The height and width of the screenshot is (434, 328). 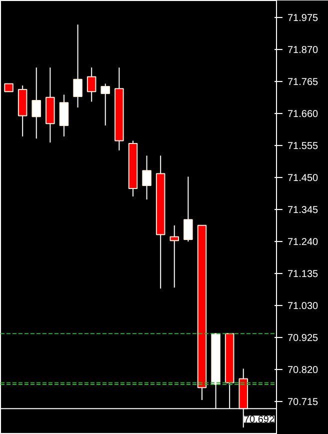 What do you see at coordinates (303, 274) in the screenshot?
I see `y-tick-label: 71.135` at bounding box center [303, 274].